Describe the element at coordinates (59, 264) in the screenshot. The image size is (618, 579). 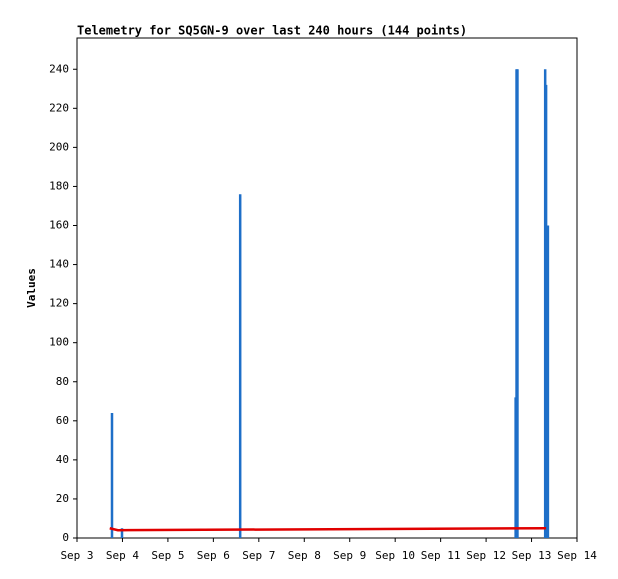
I see `y-tick-label: 140` at that location.